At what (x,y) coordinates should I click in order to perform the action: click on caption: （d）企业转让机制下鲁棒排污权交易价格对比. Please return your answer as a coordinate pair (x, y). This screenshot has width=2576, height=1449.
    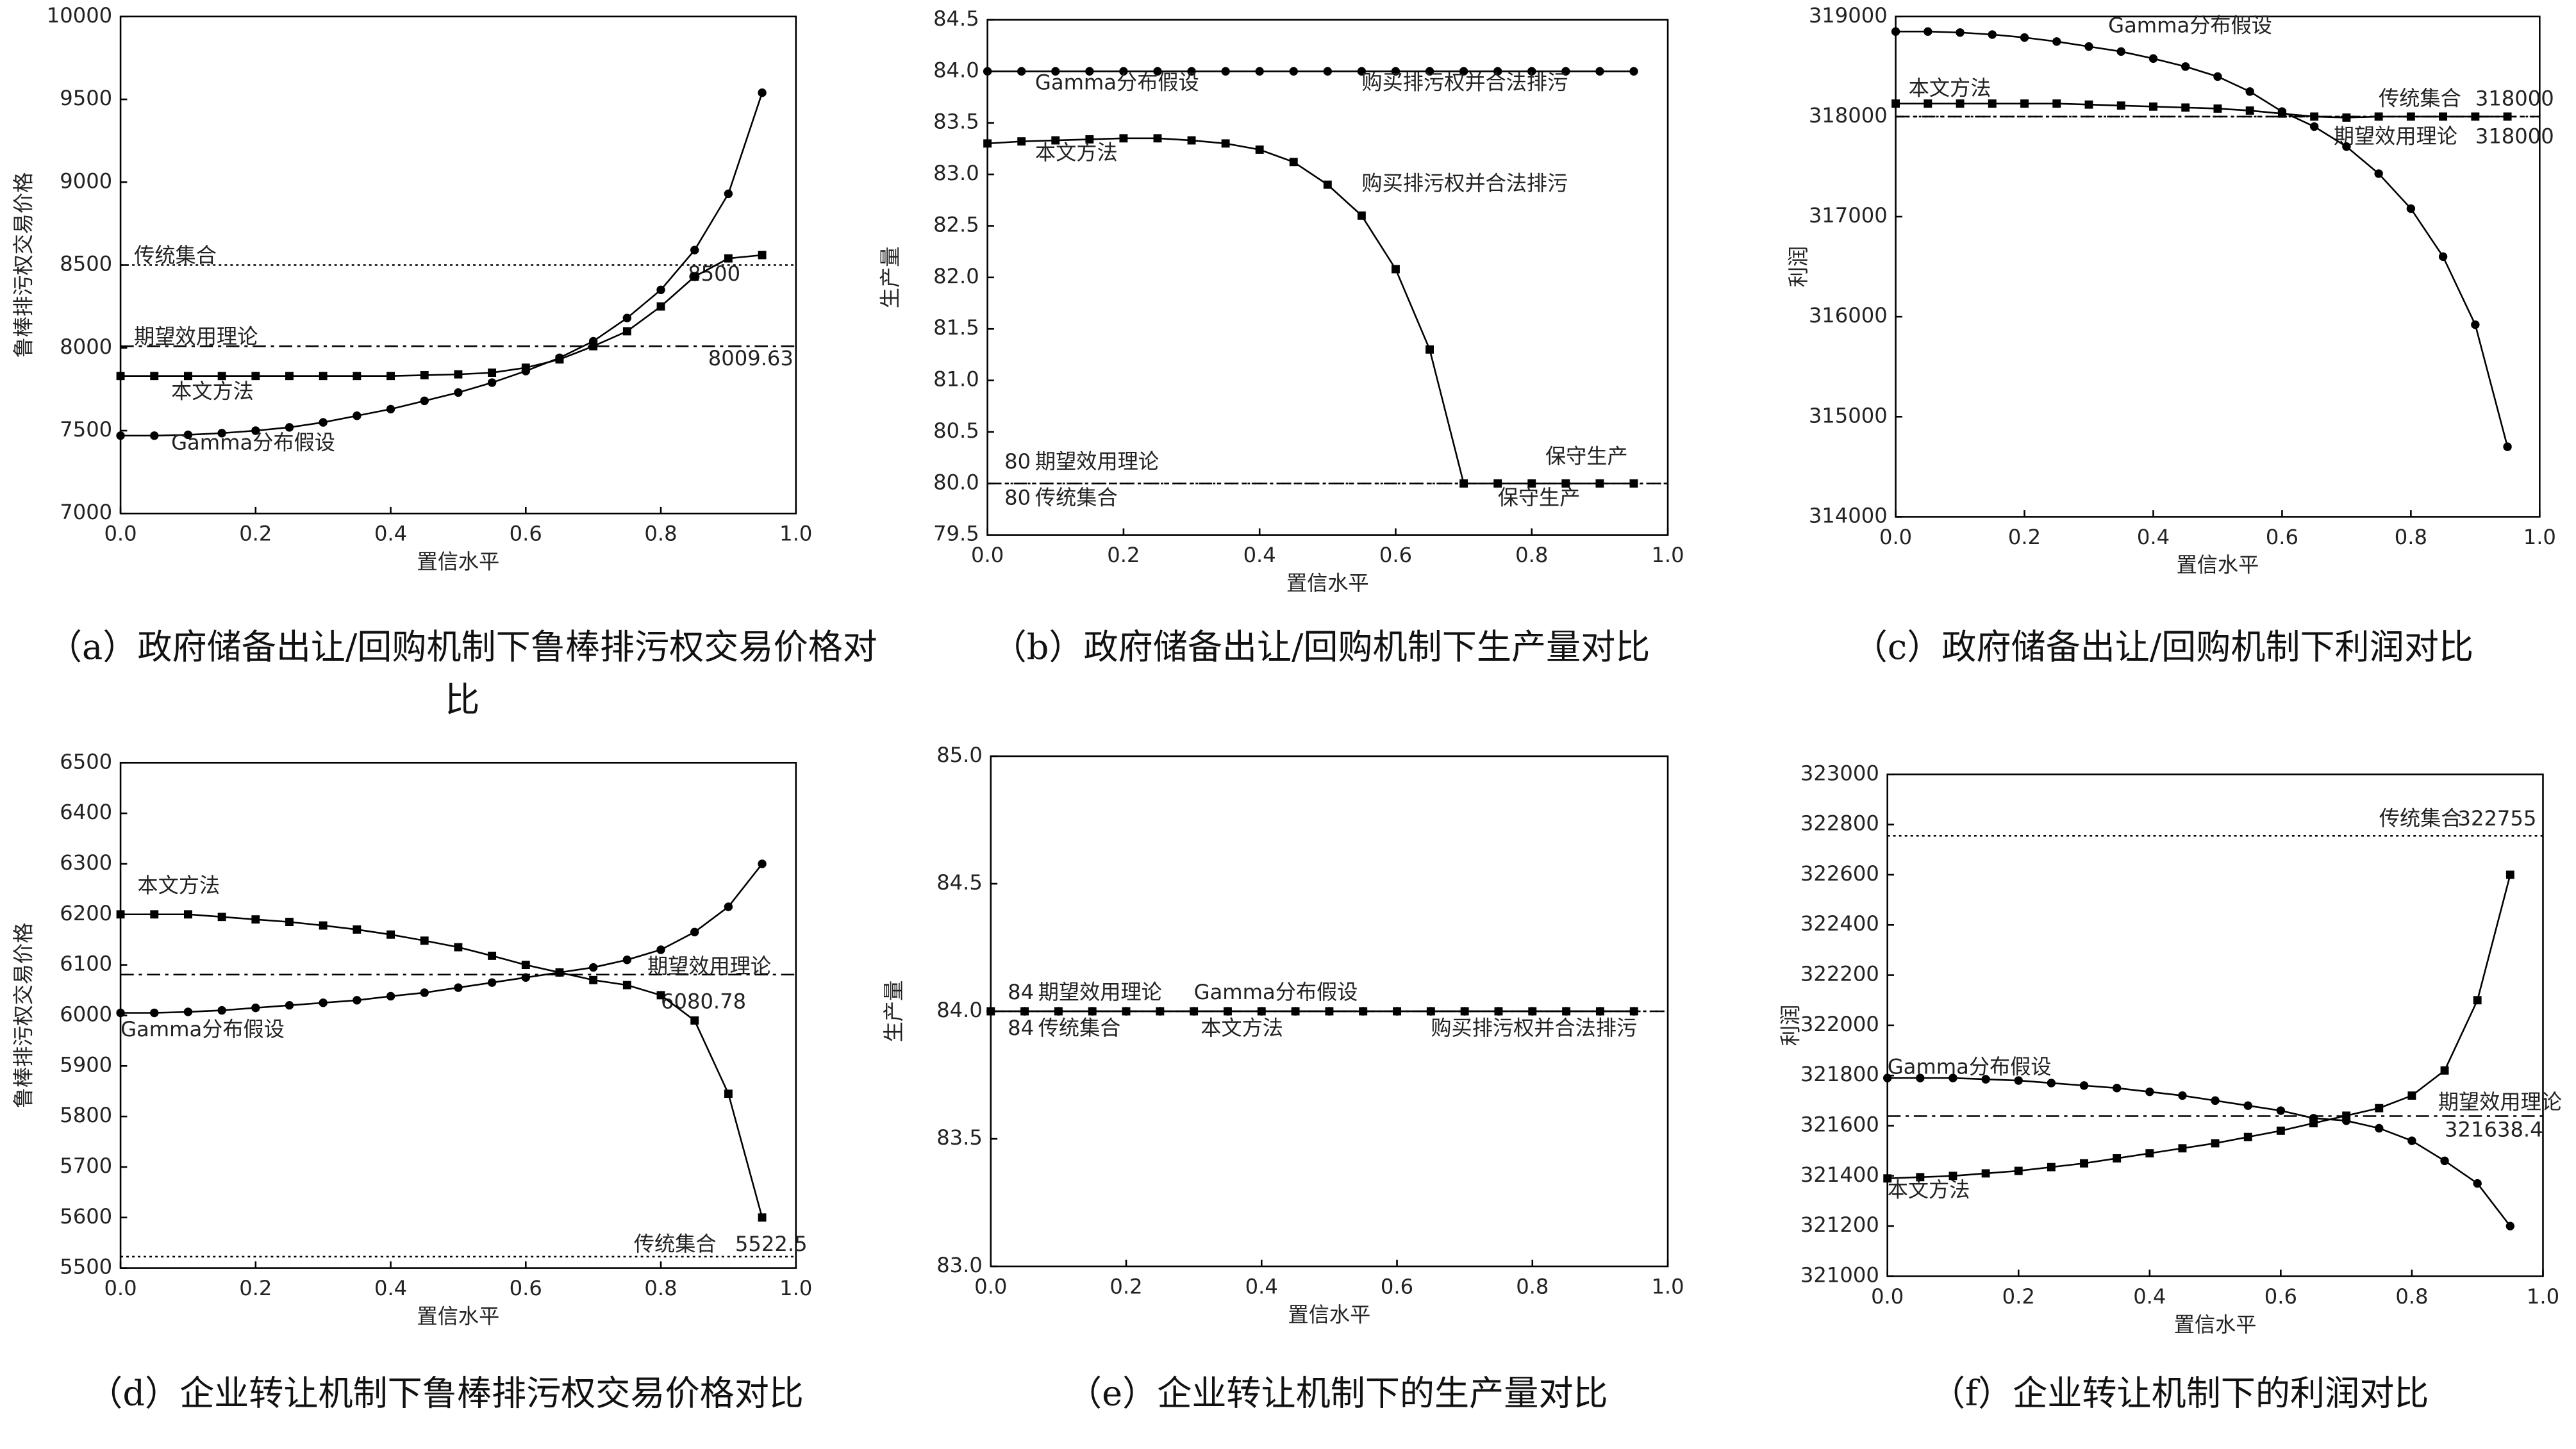
    Looking at the image, I should click on (446, 1393).